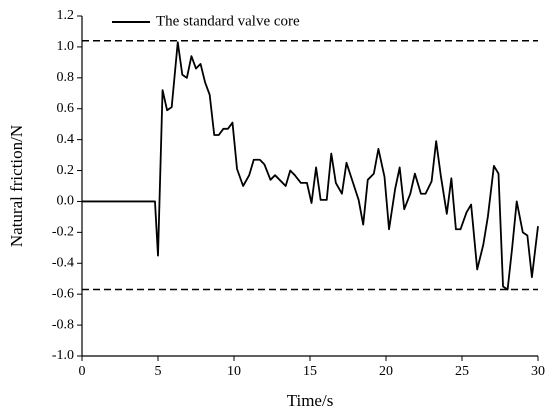  Describe the element at coordinates (63, 232) in the screenshot. I see `y-tick-label: -0.2` at that location.